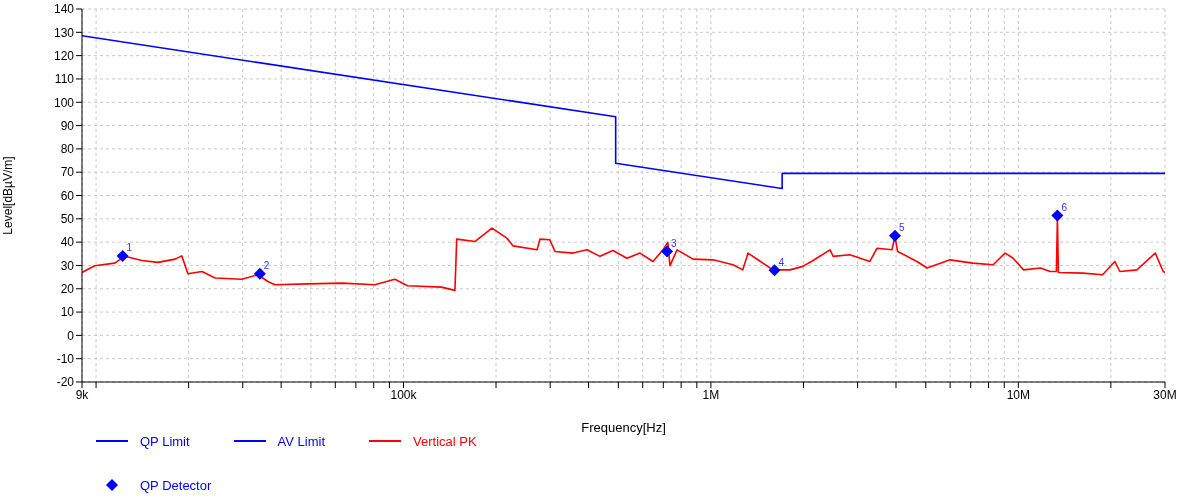 Image resolution: width=1184 pixels, height=497 pixels. Describe the element at coordinates (67, 172) in the screenshot. I see `y-tick-label: 70` at that location.